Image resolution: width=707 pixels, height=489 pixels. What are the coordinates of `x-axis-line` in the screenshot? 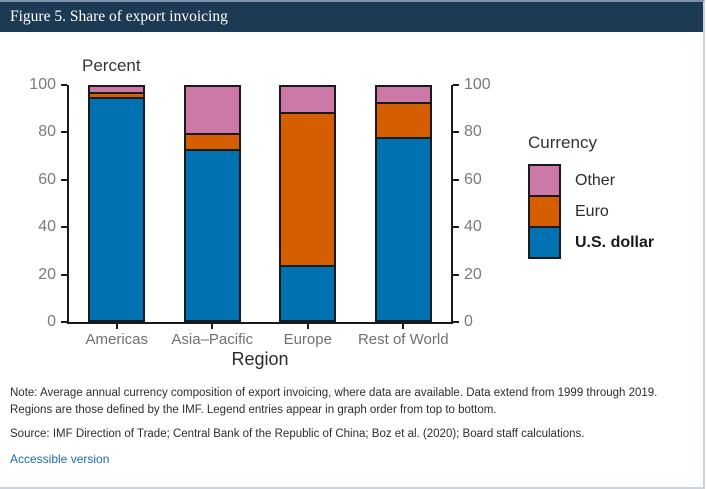 It's located at (260, 323).